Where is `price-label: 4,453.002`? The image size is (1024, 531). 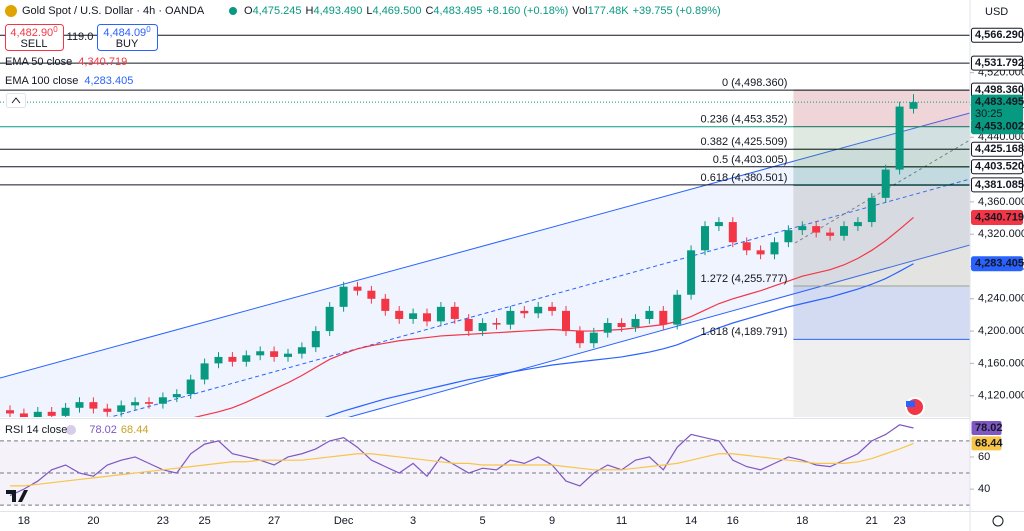
price-label: 4,453.002 is located at coordinates (999, 127).